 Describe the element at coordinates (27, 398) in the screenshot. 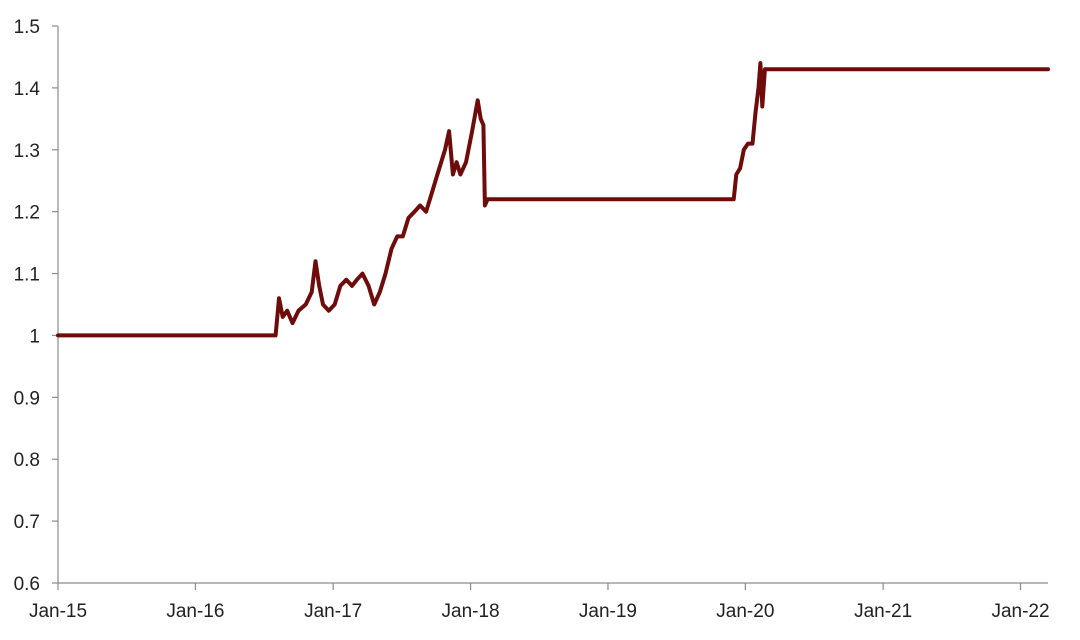

I see `y-tick-label: 0.9` at that location.